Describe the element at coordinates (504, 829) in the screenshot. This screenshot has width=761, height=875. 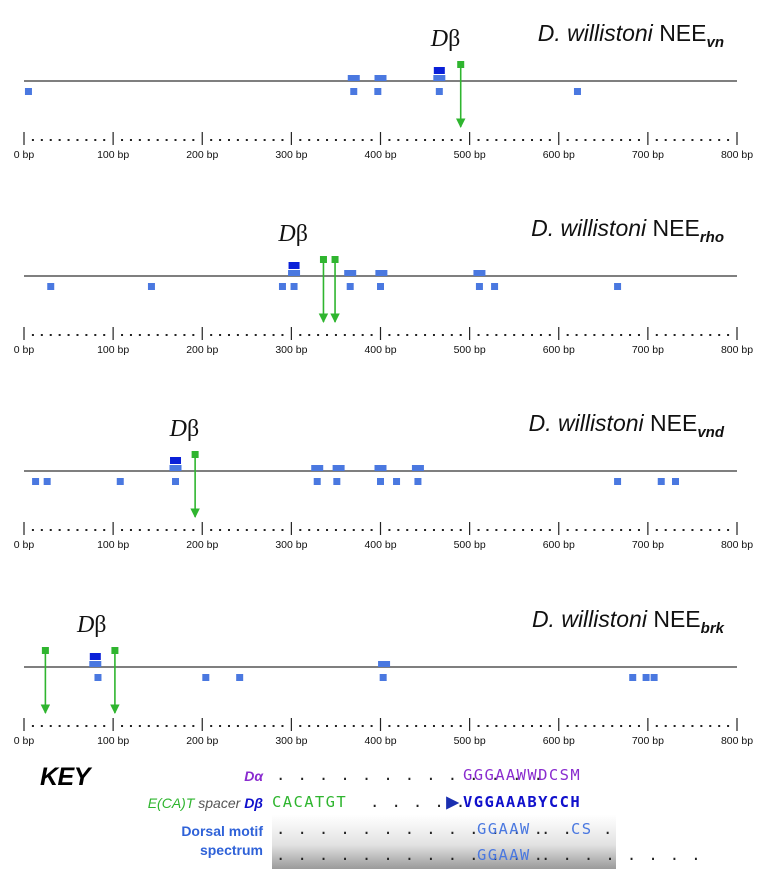
I see `motif1-sequence: GGAAW` at that location.